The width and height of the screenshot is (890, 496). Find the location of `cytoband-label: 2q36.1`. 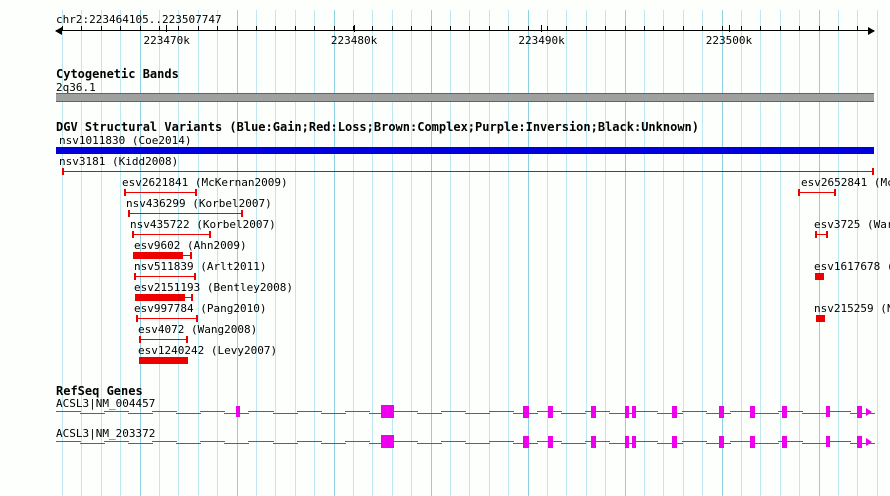

cytoband-label: 2q36.1 is located at coordinates (76, 87).